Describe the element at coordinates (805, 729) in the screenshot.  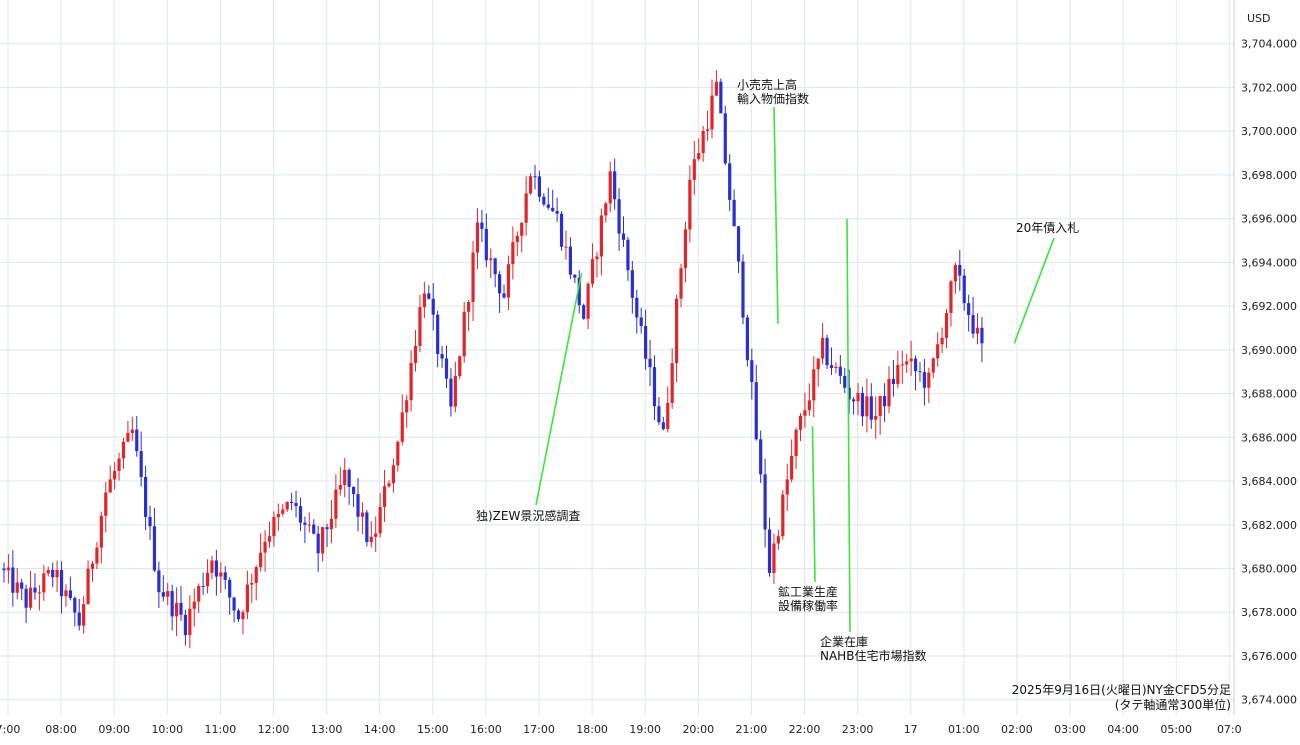
I see `x-tick-label: 22:00` at that location.